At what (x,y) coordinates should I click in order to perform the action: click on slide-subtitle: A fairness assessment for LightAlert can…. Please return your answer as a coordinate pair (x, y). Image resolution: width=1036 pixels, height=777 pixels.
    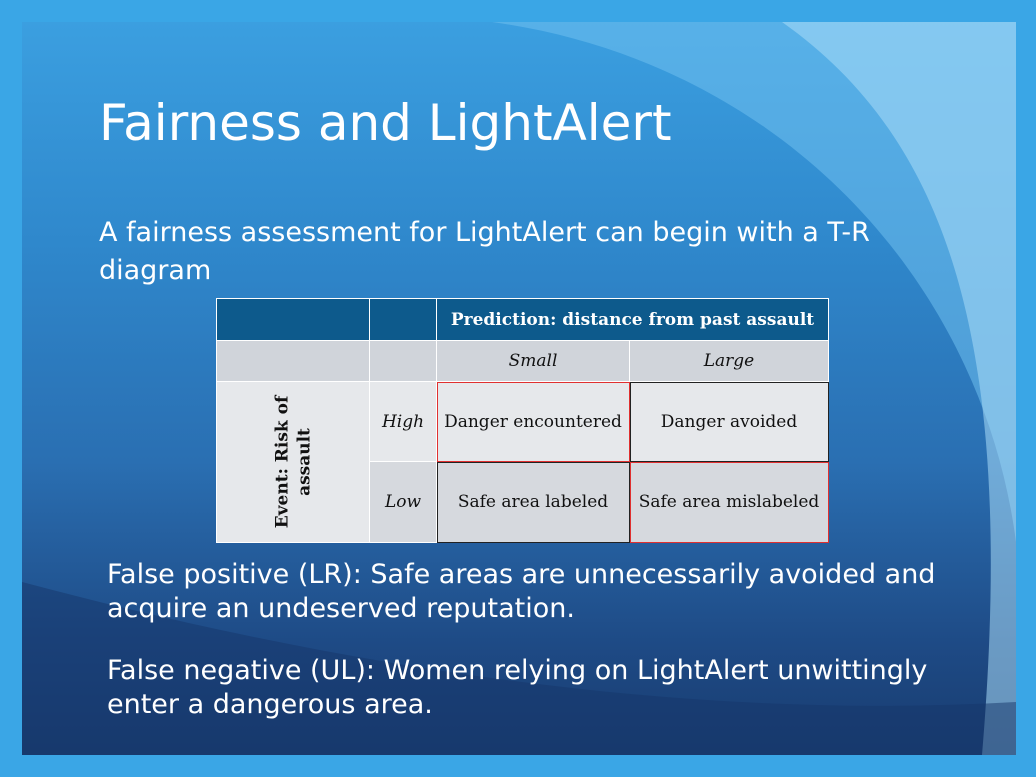
    Looking at the image, I should click on (484, 251).